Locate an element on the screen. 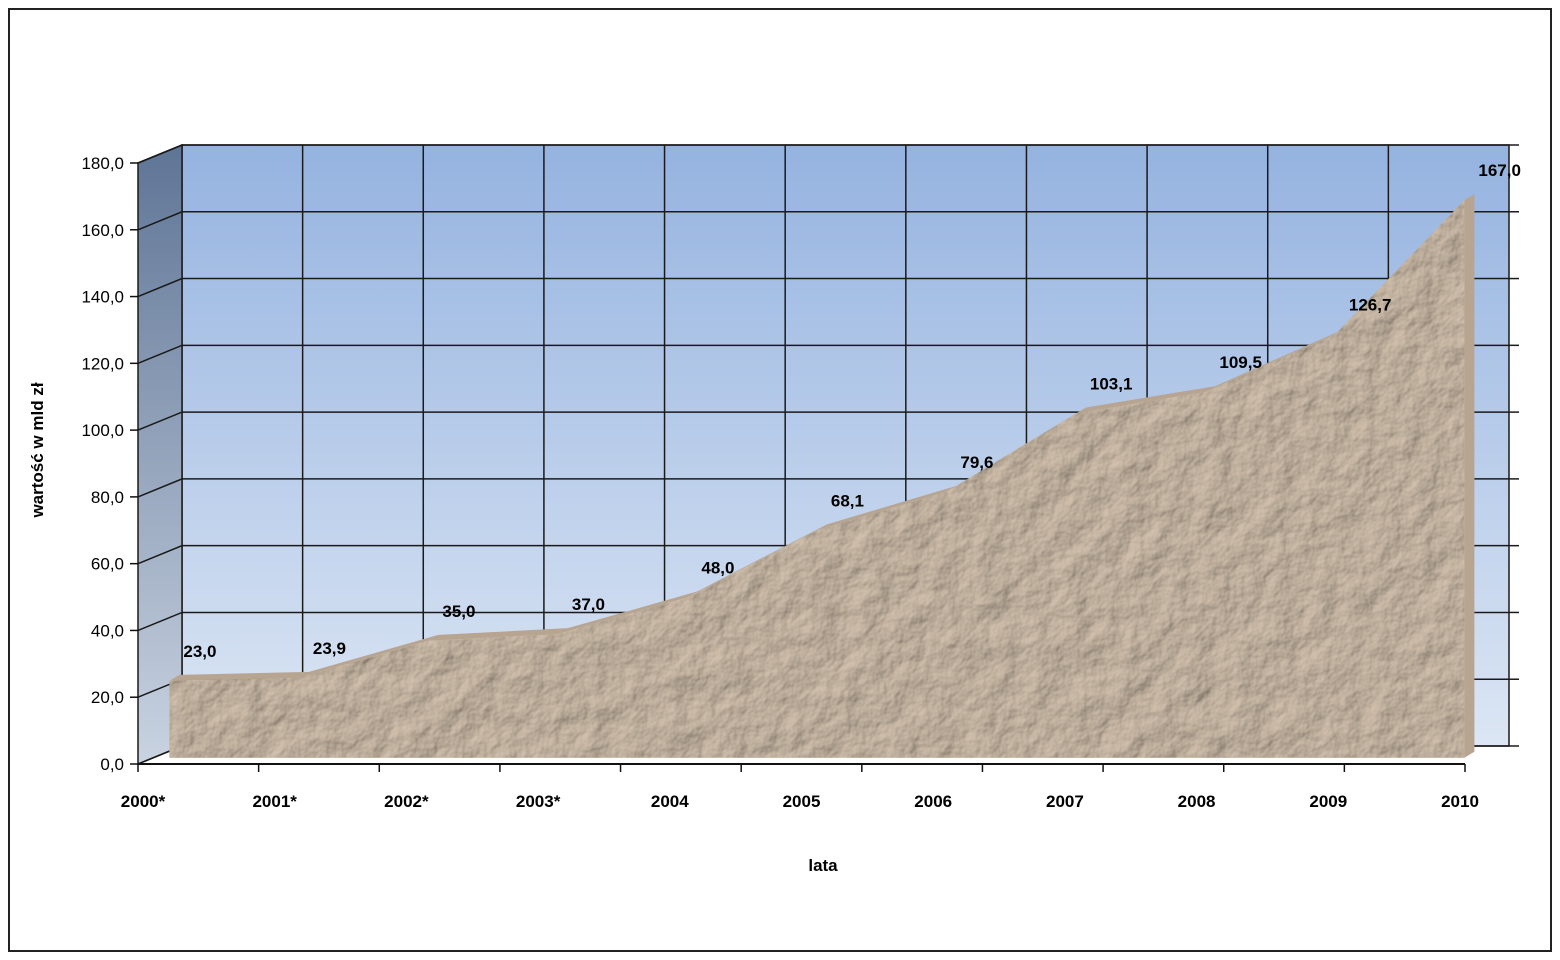 This screenshot has width=1560, height=960. x-axis-title: lata is located at coordinates (823, 865).